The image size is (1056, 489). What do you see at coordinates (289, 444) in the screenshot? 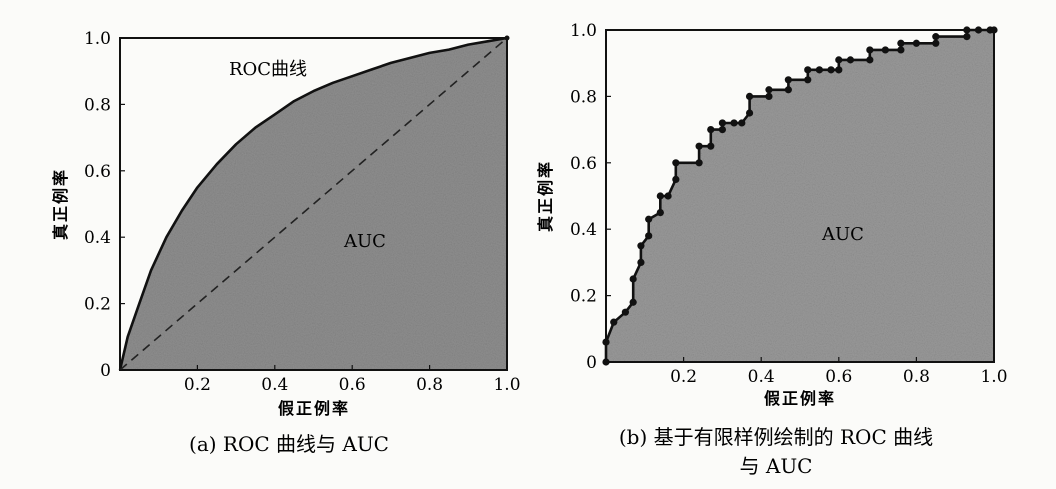
I see `chart-caption: (a) ROC 曲线与 AUC` at bounding box center [289, 444].